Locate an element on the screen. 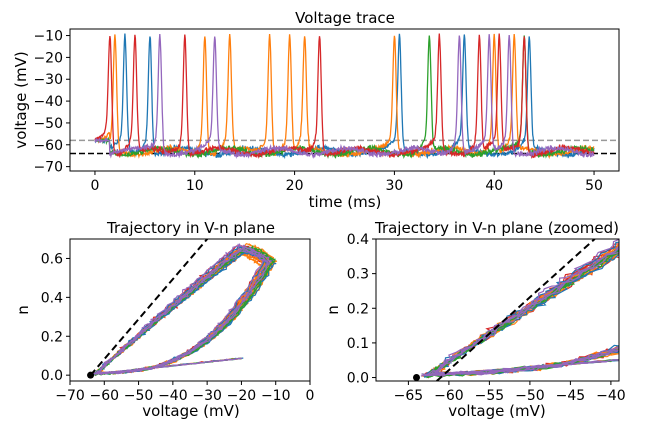  vn-plane-ytick-label: 0.0 is located at coordinates (52, 376).